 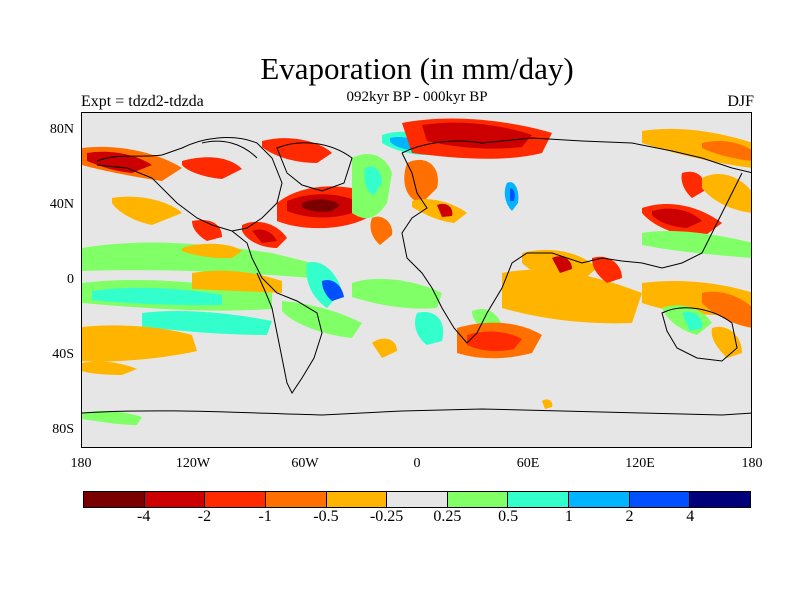 I want to click on colorbar-label: 4, so click(x=690, y=516).